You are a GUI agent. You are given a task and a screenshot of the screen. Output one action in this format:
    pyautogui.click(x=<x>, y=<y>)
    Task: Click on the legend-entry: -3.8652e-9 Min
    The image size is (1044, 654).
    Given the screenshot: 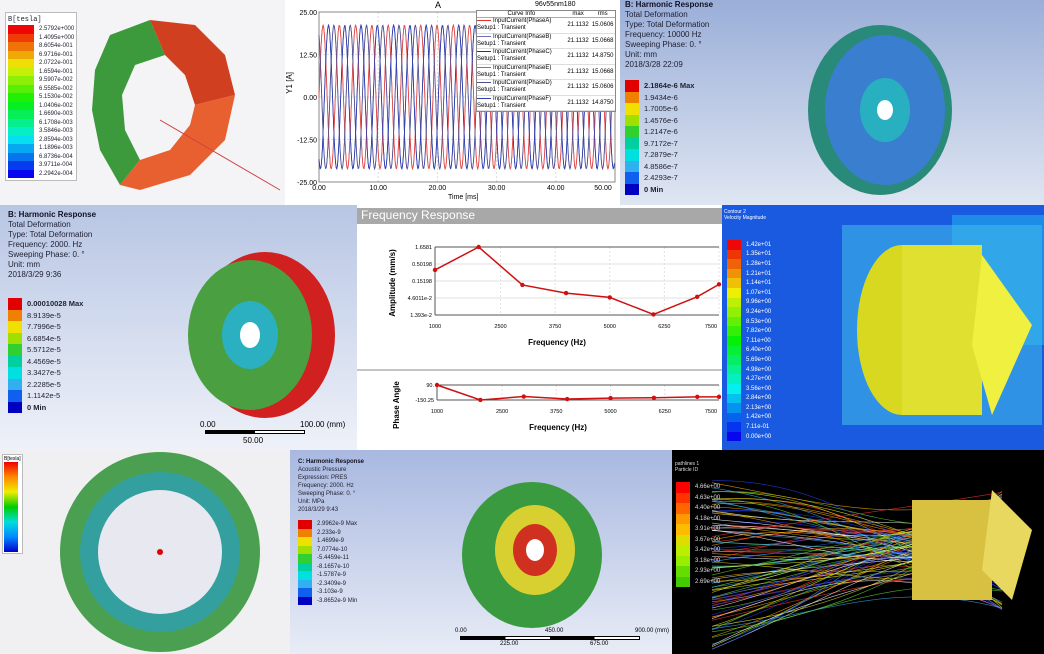 What is the action you would take?
    pyautogui.click(x=327, y=601)
    